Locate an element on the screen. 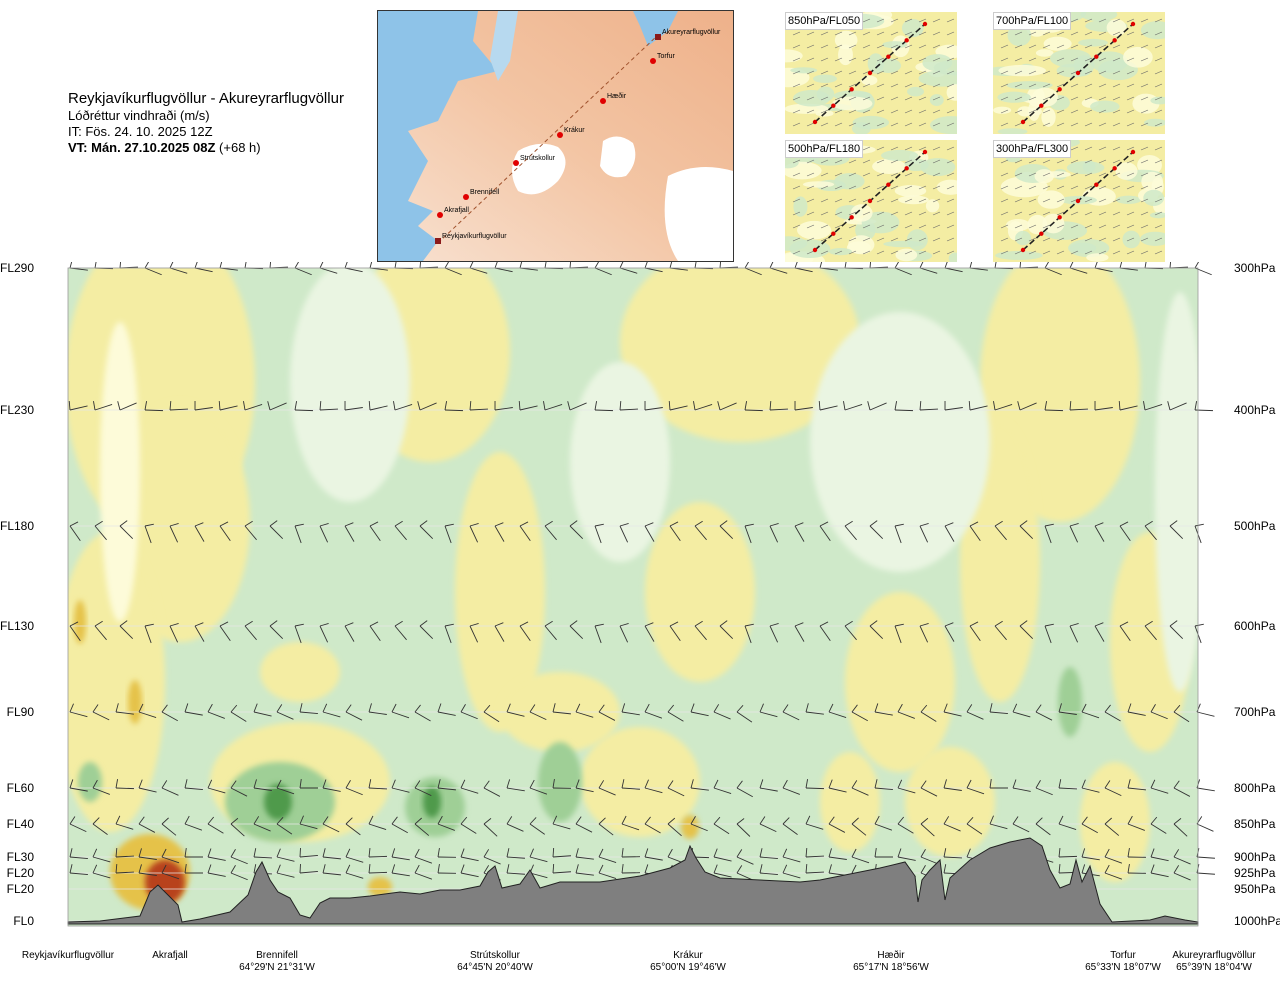 The width and height of the screenshot is (1280, 981). valid-time: VT: Mán. 27.10.2025 08Z (+68 h) is located at coordinates (206, 148).